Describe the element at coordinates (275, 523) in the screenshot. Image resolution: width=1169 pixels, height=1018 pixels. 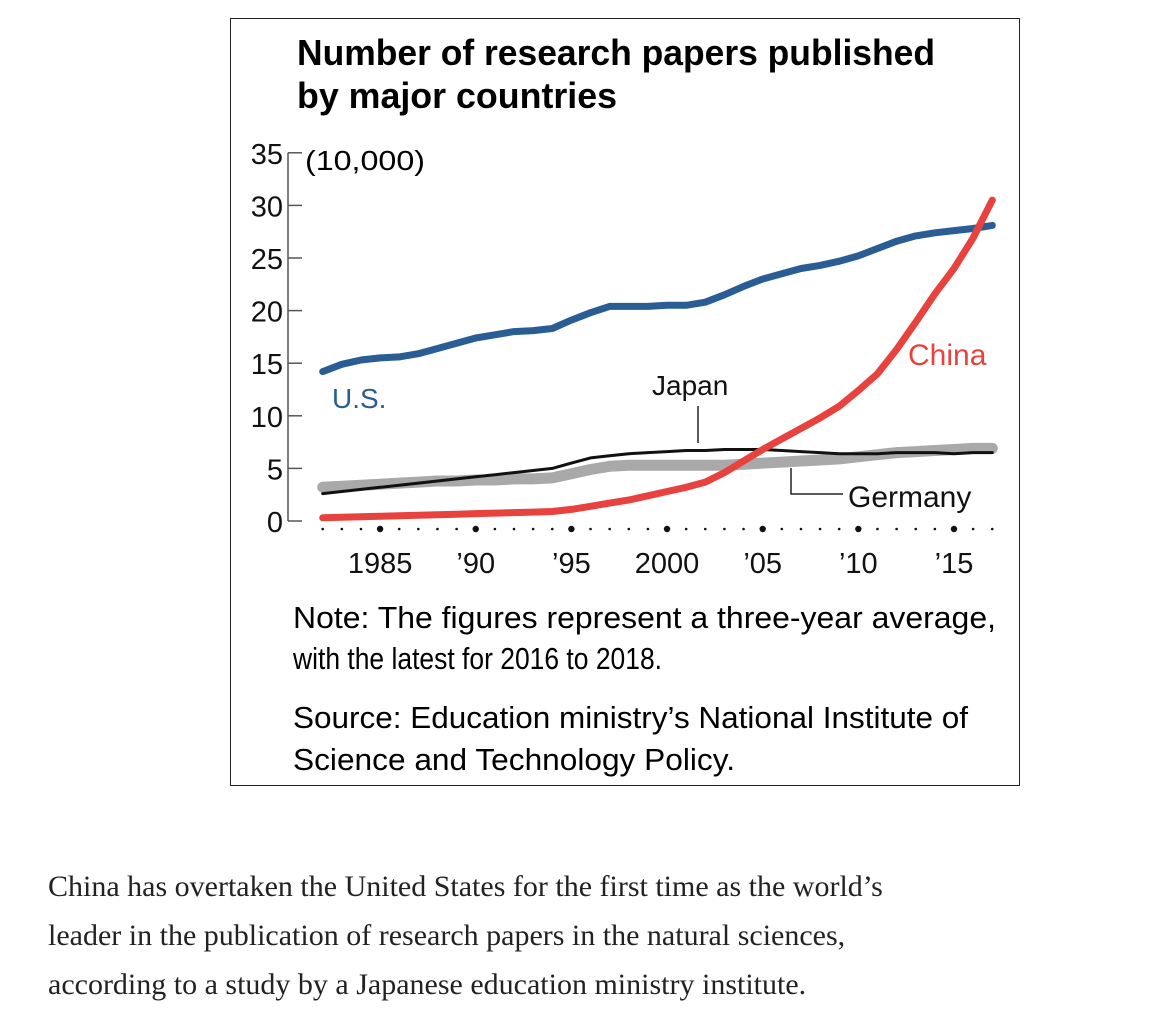
I see `y-tick-label: 0` at that location.